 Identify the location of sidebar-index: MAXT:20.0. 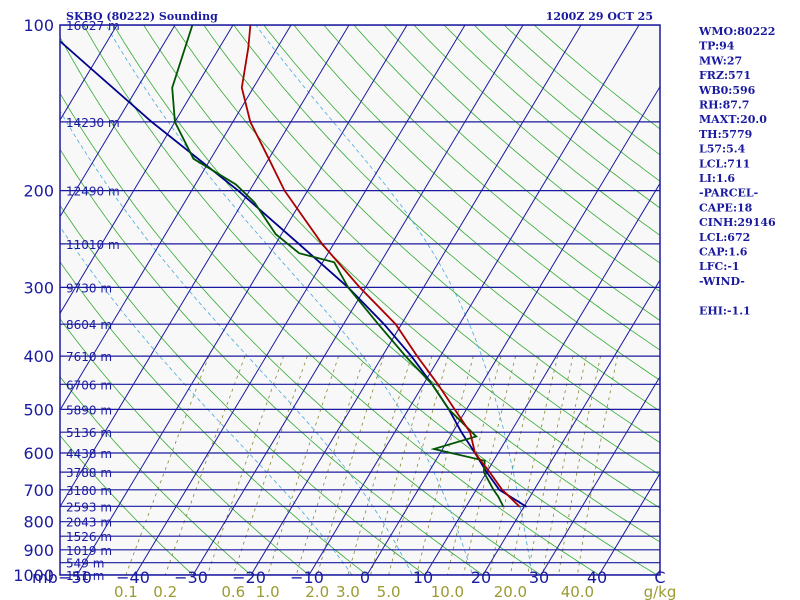
(733, 119).